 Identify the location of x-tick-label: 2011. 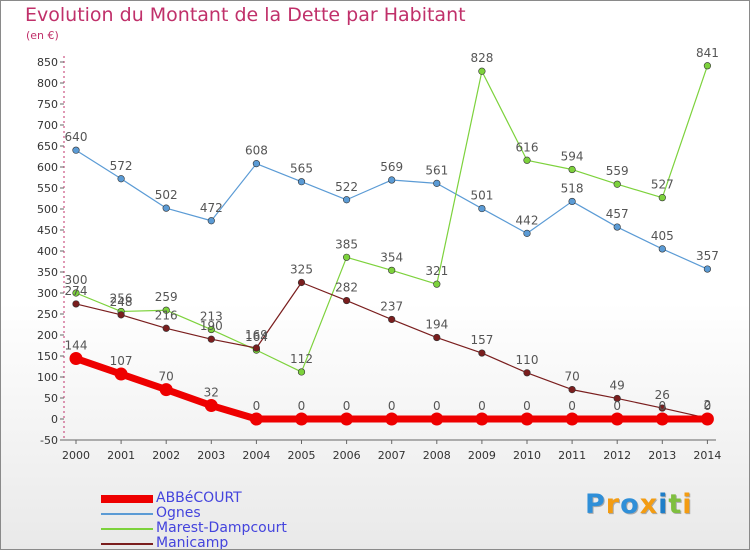
(572, 455).